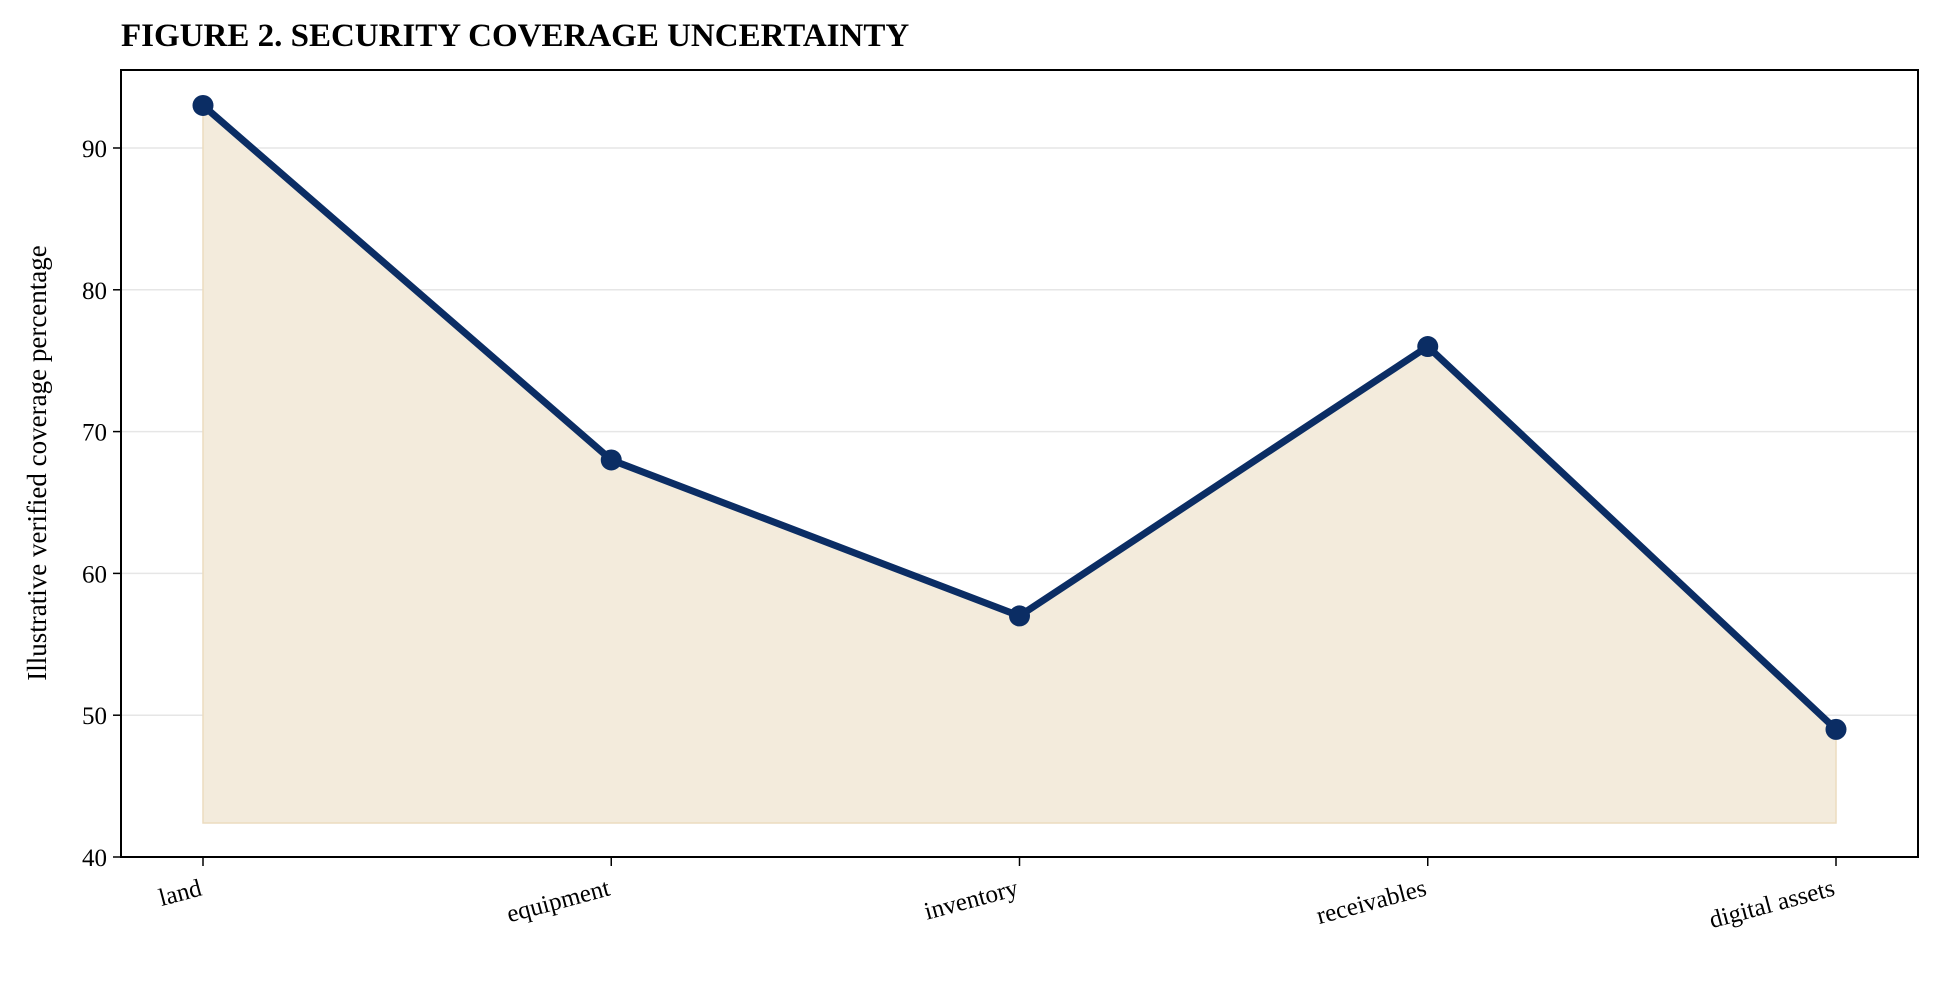  Describe the element at coordinates (94, 858) in the screenshot. I see `y-tick-label: 40` at that location.